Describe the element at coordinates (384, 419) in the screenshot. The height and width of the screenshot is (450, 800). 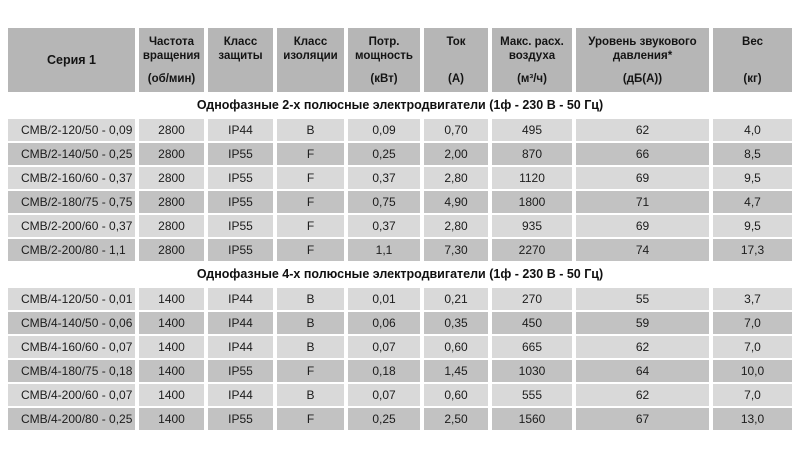
I see `value-cell: 0,25` at that location.